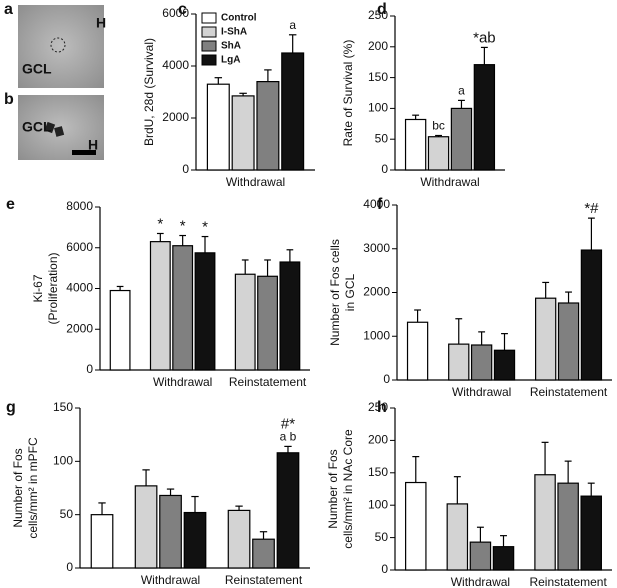  What do you see at coordinates (239, 18) in the screenshot?
I see `legend-label: Control` at bounding box center [239, 18].